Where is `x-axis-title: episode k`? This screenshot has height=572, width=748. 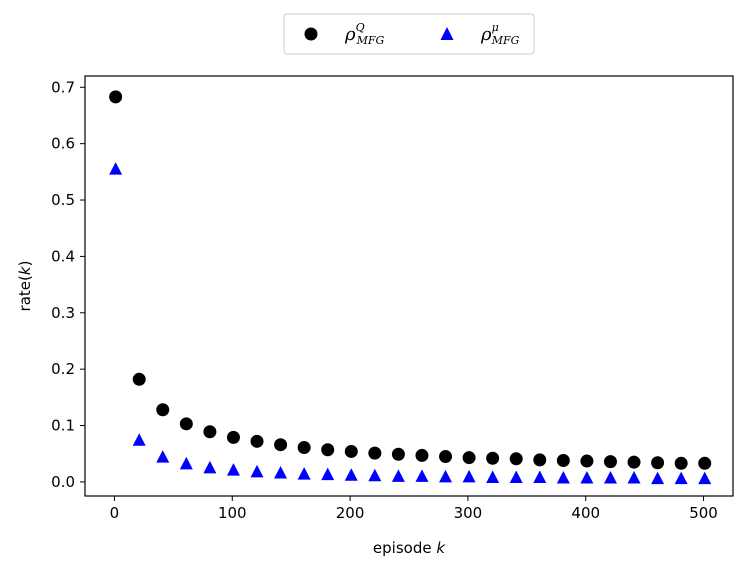
x-axis-title: episode k is located at coordinates (409, 548).